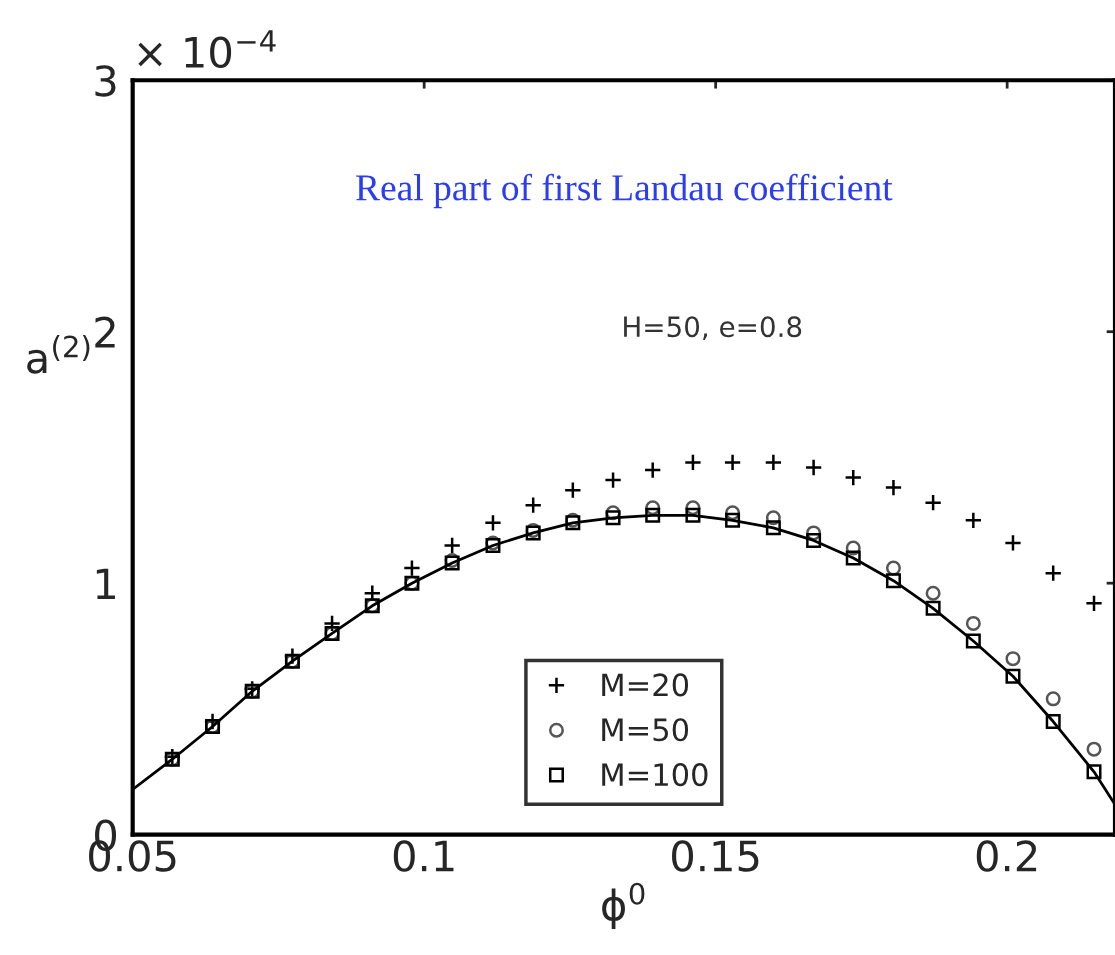  Describe the element at coordinates (645, 685) in the screenshot. I see `legend-label: M=20` at that location.